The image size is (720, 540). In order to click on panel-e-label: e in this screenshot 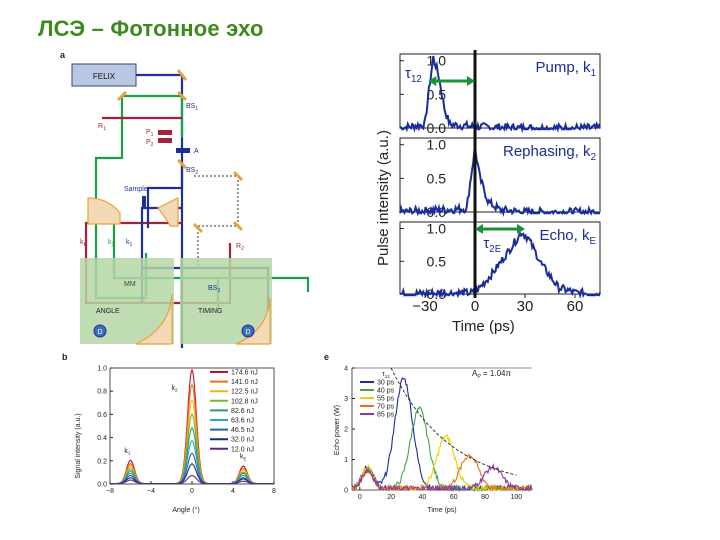, I will do `click(326, 357)`.